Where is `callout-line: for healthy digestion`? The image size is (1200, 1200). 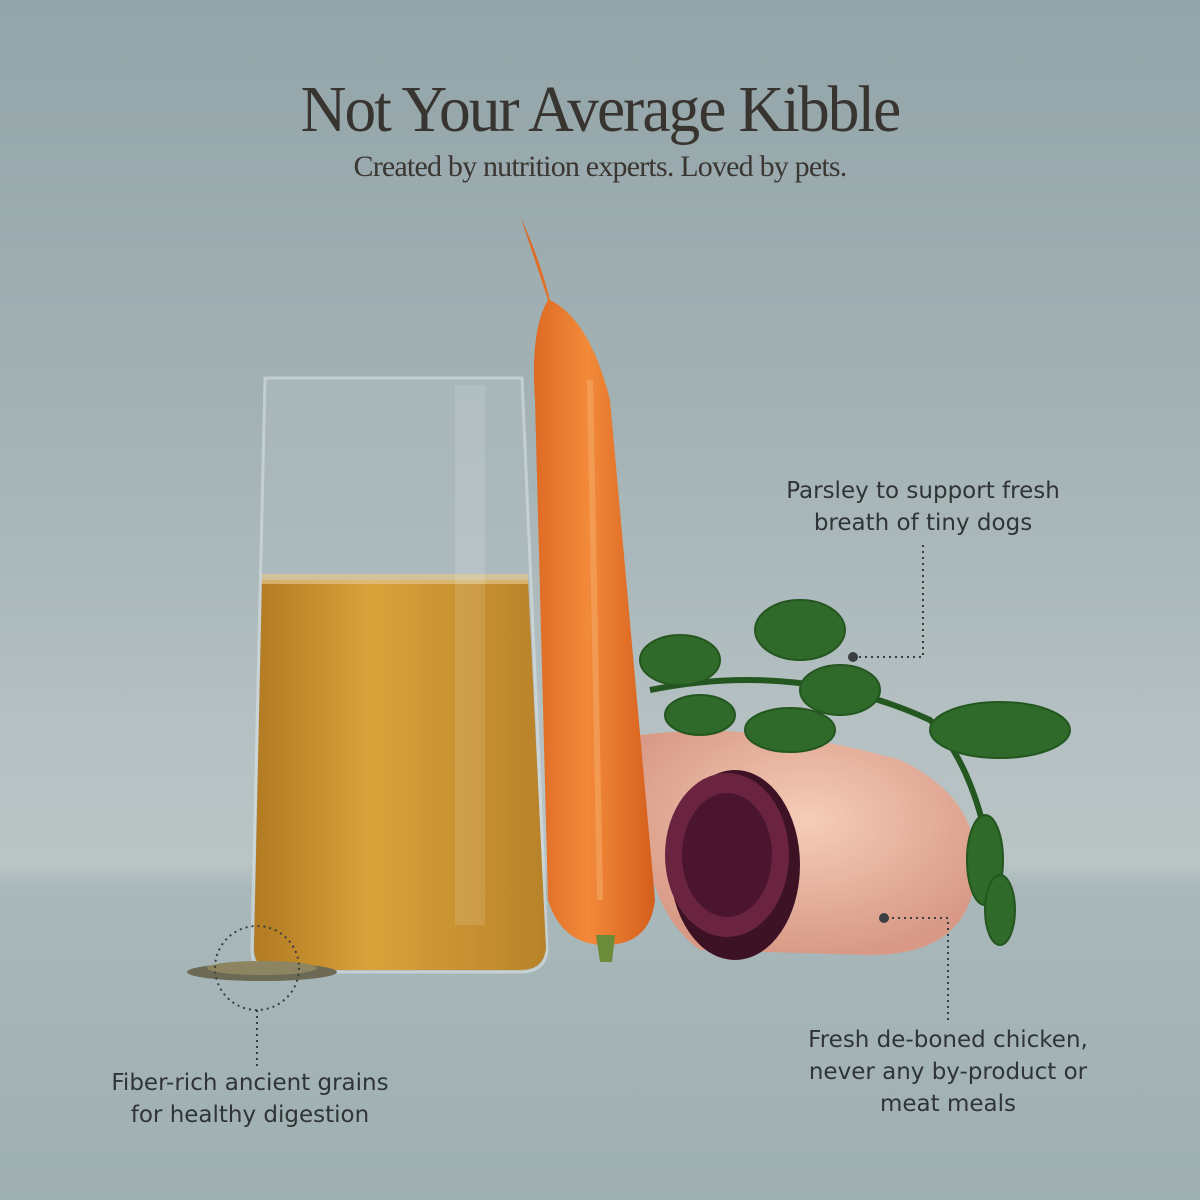 callout-line: for healthy digestion is located at coordinates (250, 1115).